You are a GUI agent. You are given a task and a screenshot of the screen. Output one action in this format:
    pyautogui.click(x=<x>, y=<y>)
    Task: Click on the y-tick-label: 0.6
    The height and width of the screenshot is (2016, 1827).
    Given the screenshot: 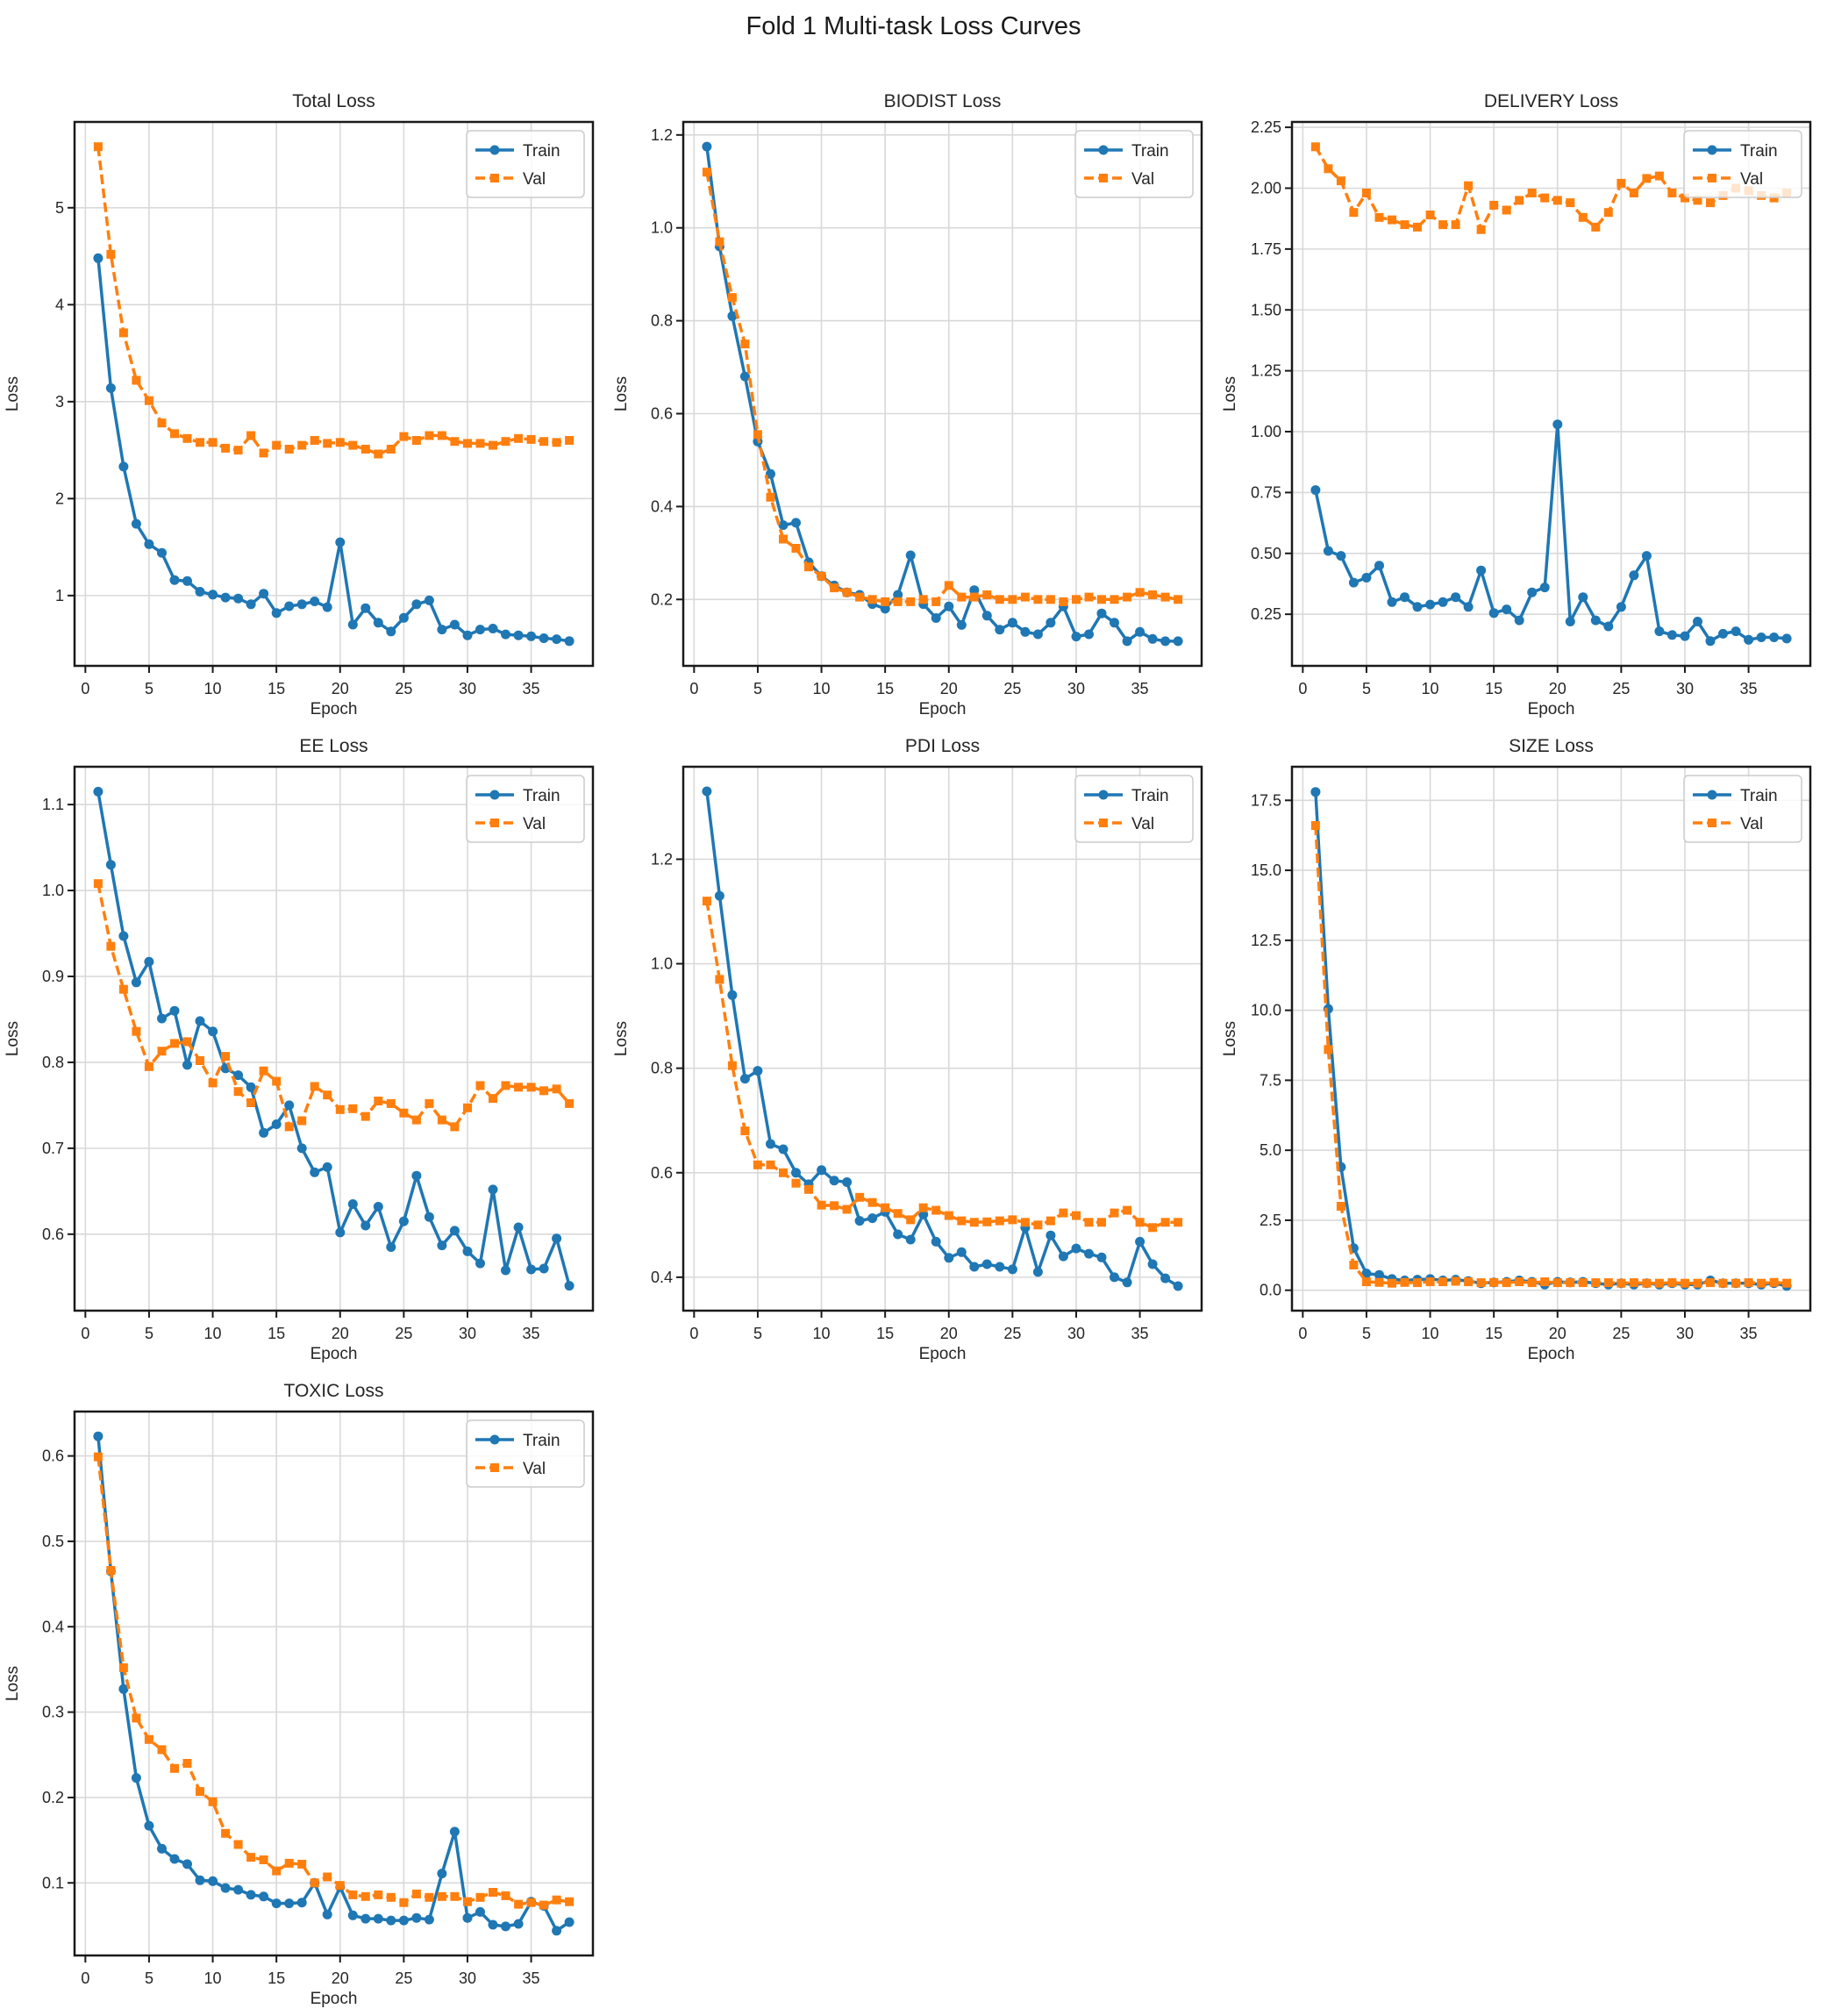 What is the action you would take?
    pyautogui.click(x=662, y=1173)
    